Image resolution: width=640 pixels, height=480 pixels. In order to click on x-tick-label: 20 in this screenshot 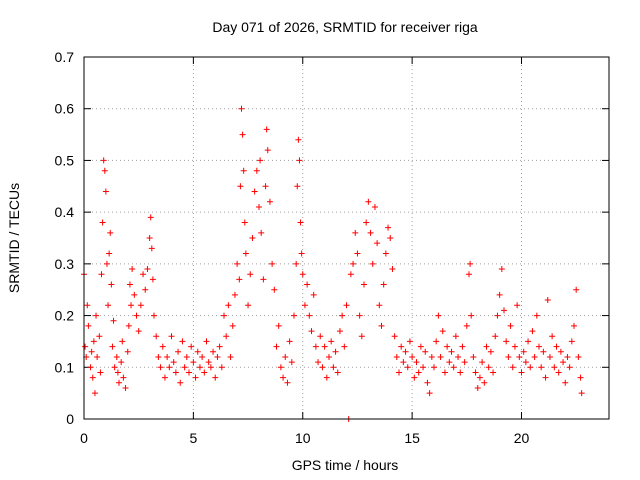, I will do `click(522, 438)`.